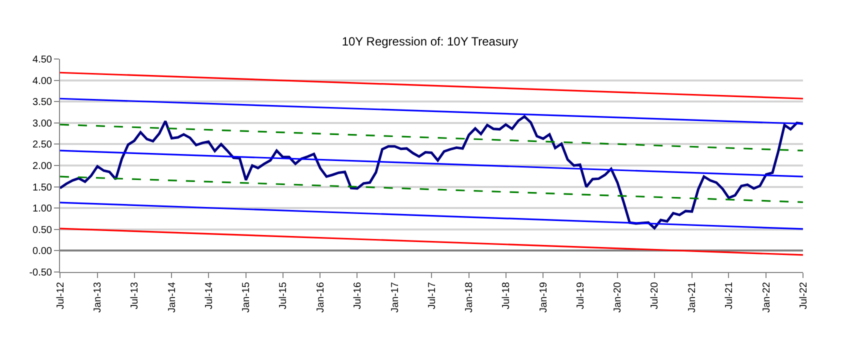  Describe the element at coordinates (358, 296) in the screenshot. I see `x-tick-label: Jul-16` at that location.